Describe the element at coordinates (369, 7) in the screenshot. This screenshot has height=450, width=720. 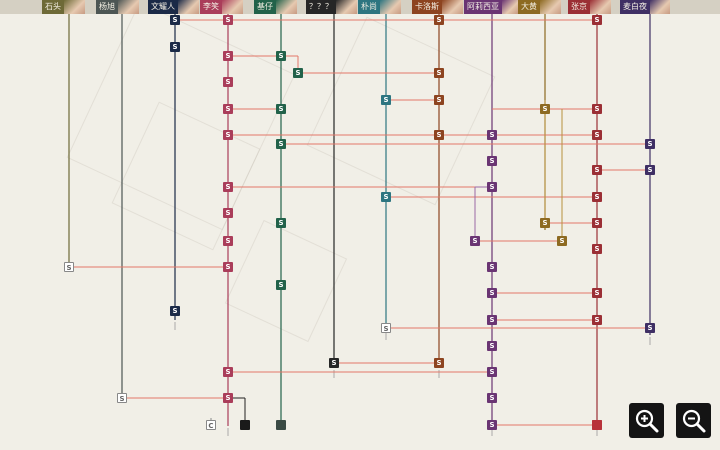
I see `character-tab-label: 朴尚` at that location.